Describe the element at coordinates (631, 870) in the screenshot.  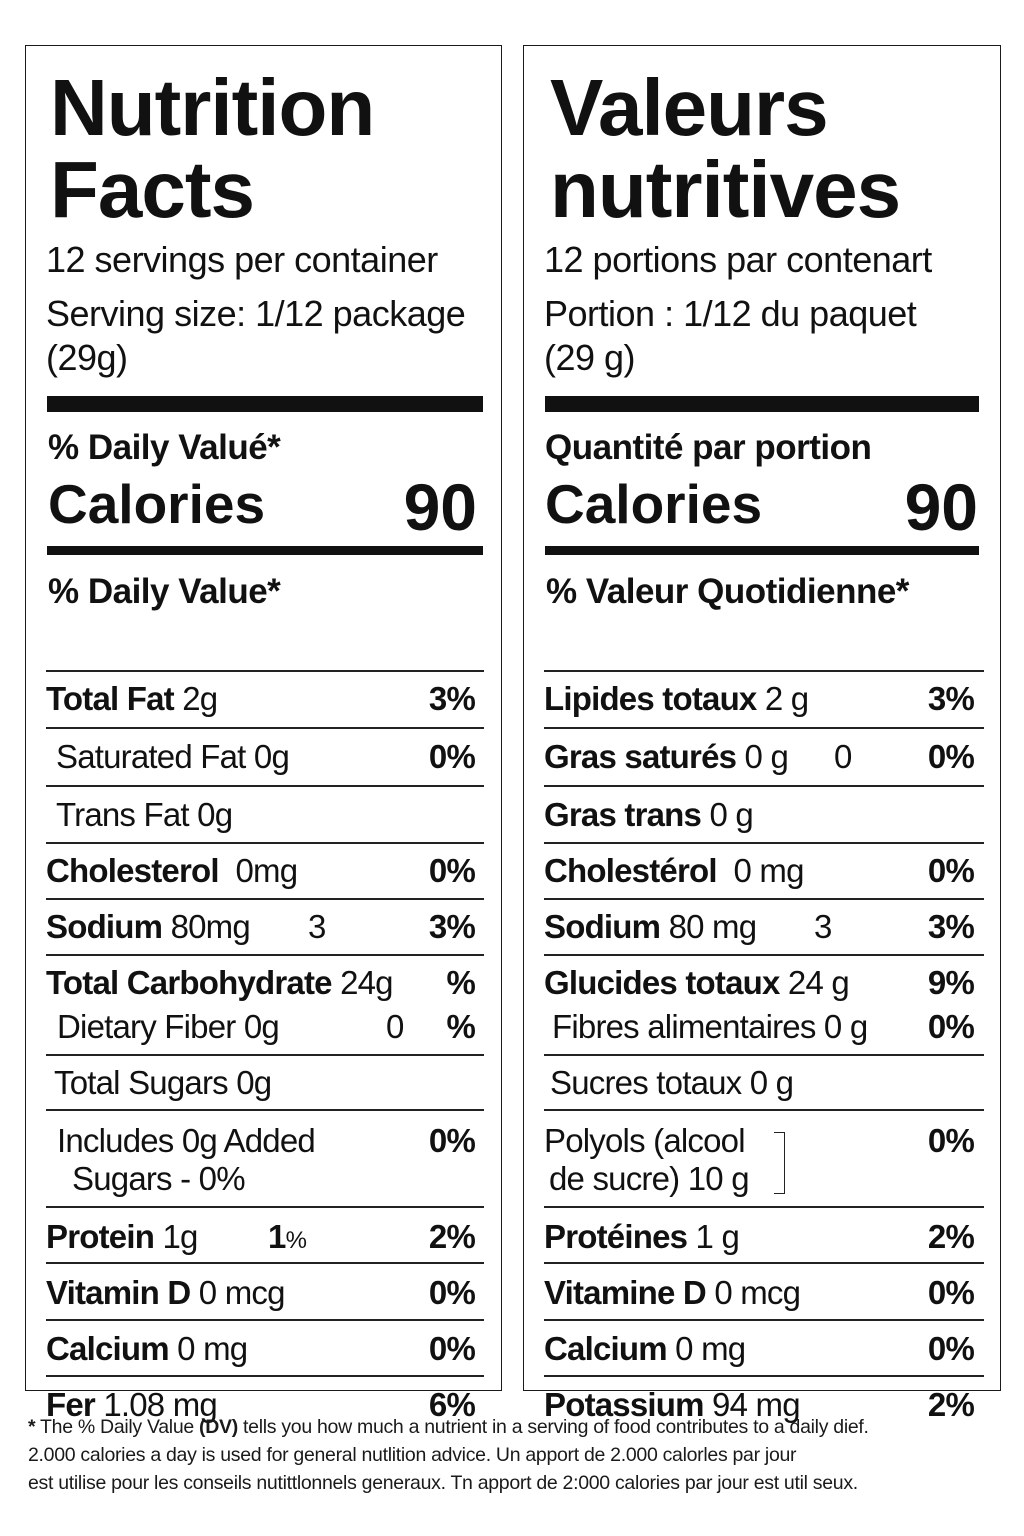
I see `nutrient-name: Cholestérol` at that location.